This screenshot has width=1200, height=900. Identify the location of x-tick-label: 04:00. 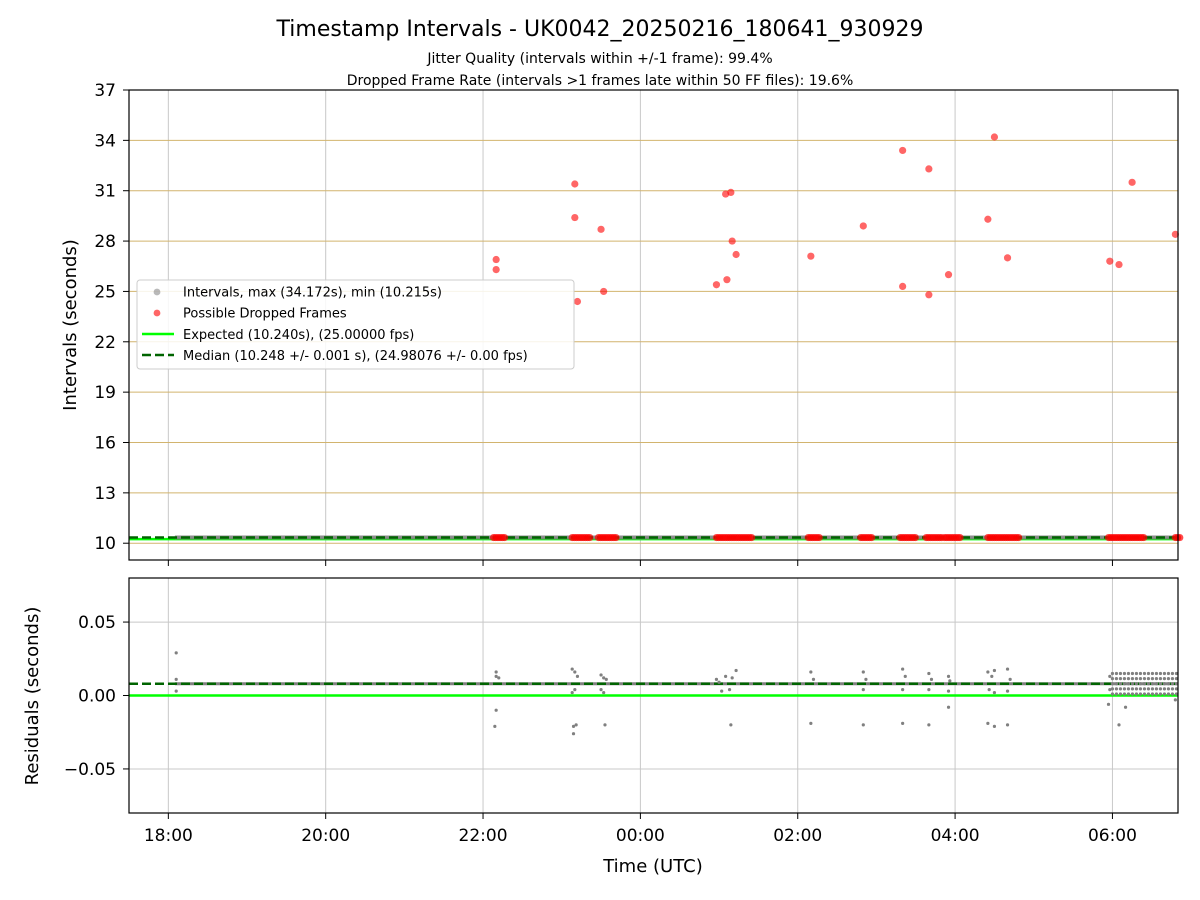
(955, 836).